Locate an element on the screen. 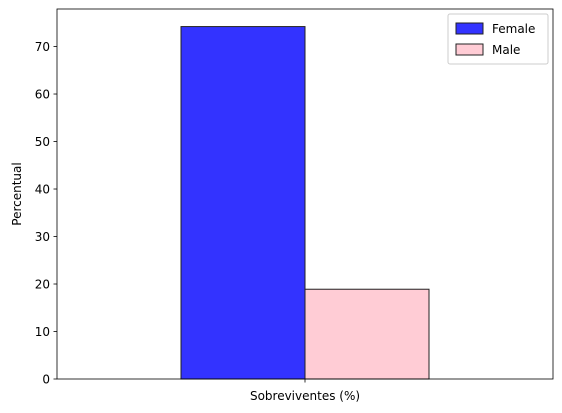  y-tick-label: 20 is located at coordinates (42, 285).